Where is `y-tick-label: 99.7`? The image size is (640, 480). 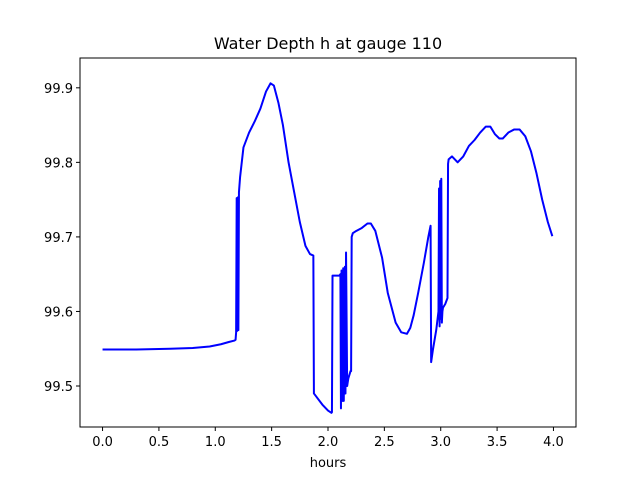 y-tick-label: 99.7 is located at coordinates (58, 238).